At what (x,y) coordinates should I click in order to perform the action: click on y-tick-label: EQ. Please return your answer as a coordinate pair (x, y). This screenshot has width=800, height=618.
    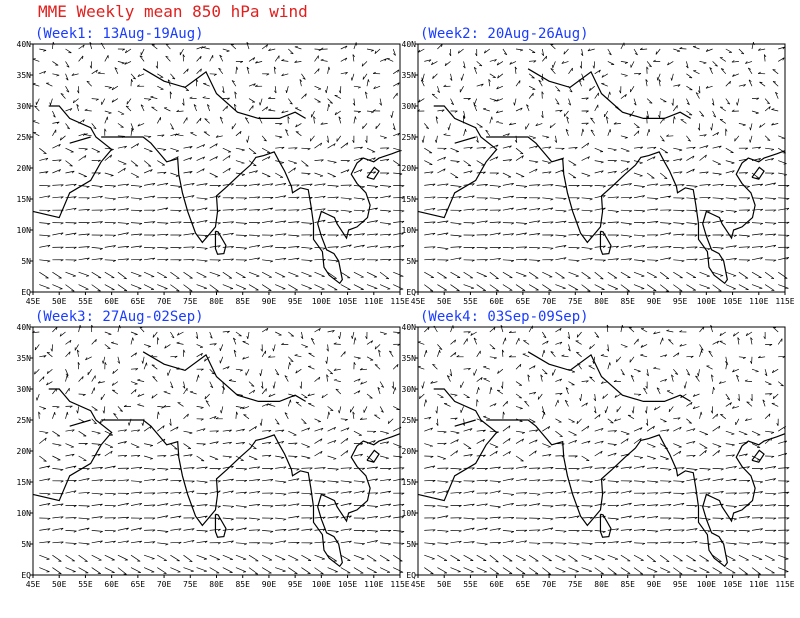
    Looking at the image, I should click on (26, 575).